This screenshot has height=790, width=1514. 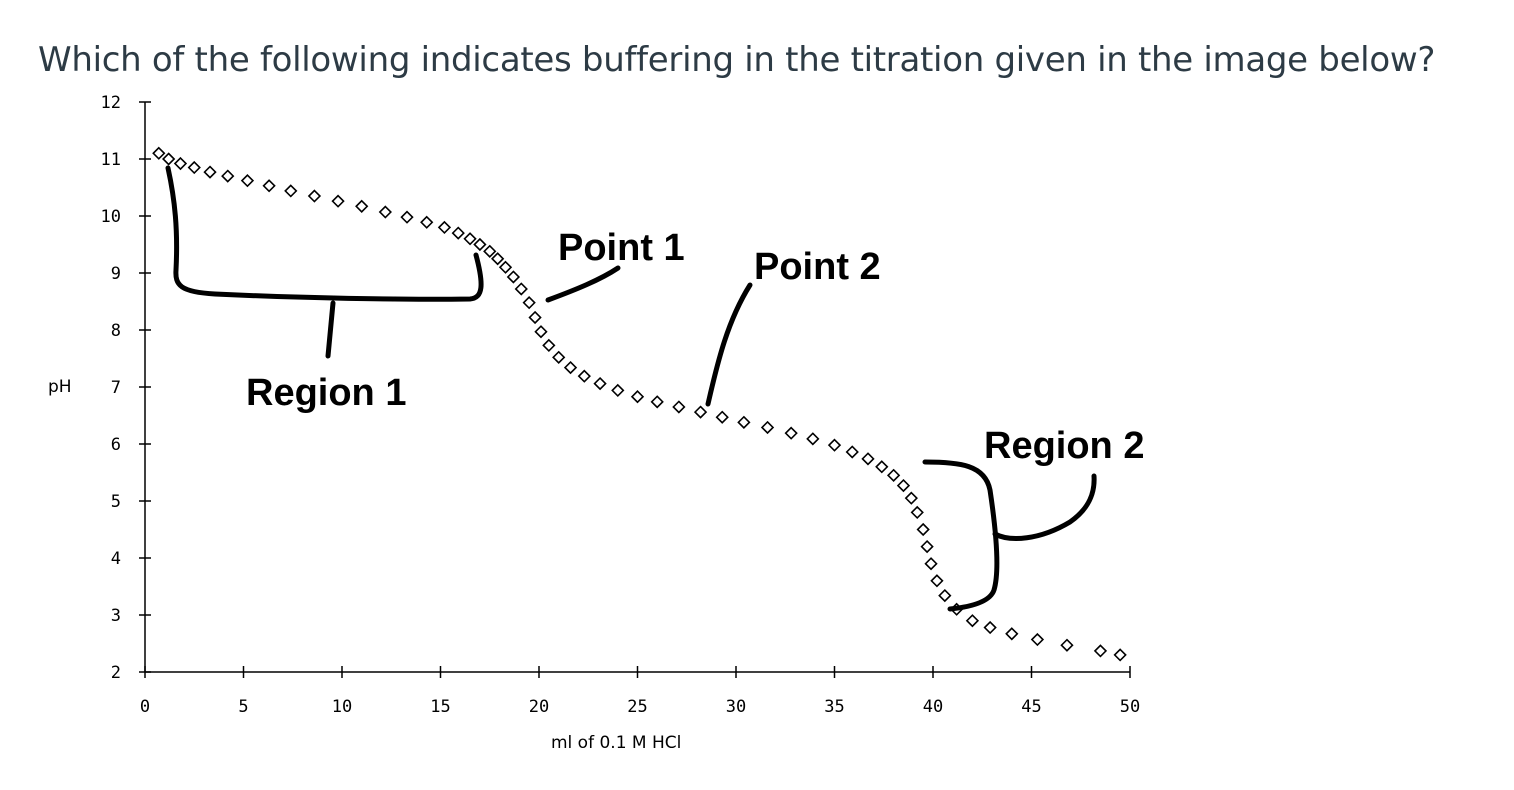 I want to click on y-tick-label: 8, so click(x=116, y=331).